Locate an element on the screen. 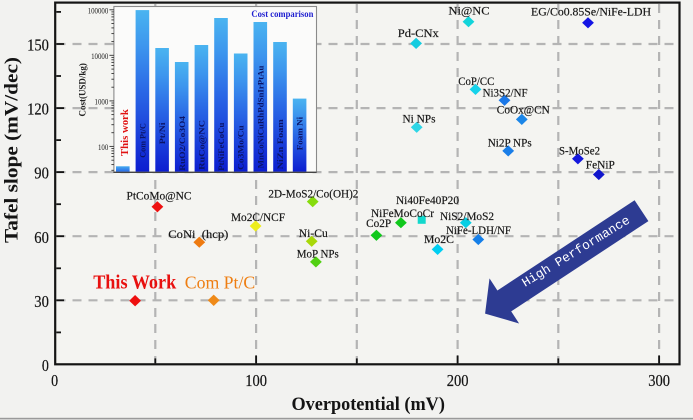  svg-text: NiFeMoCoCr is located at coordinates (402, 213).